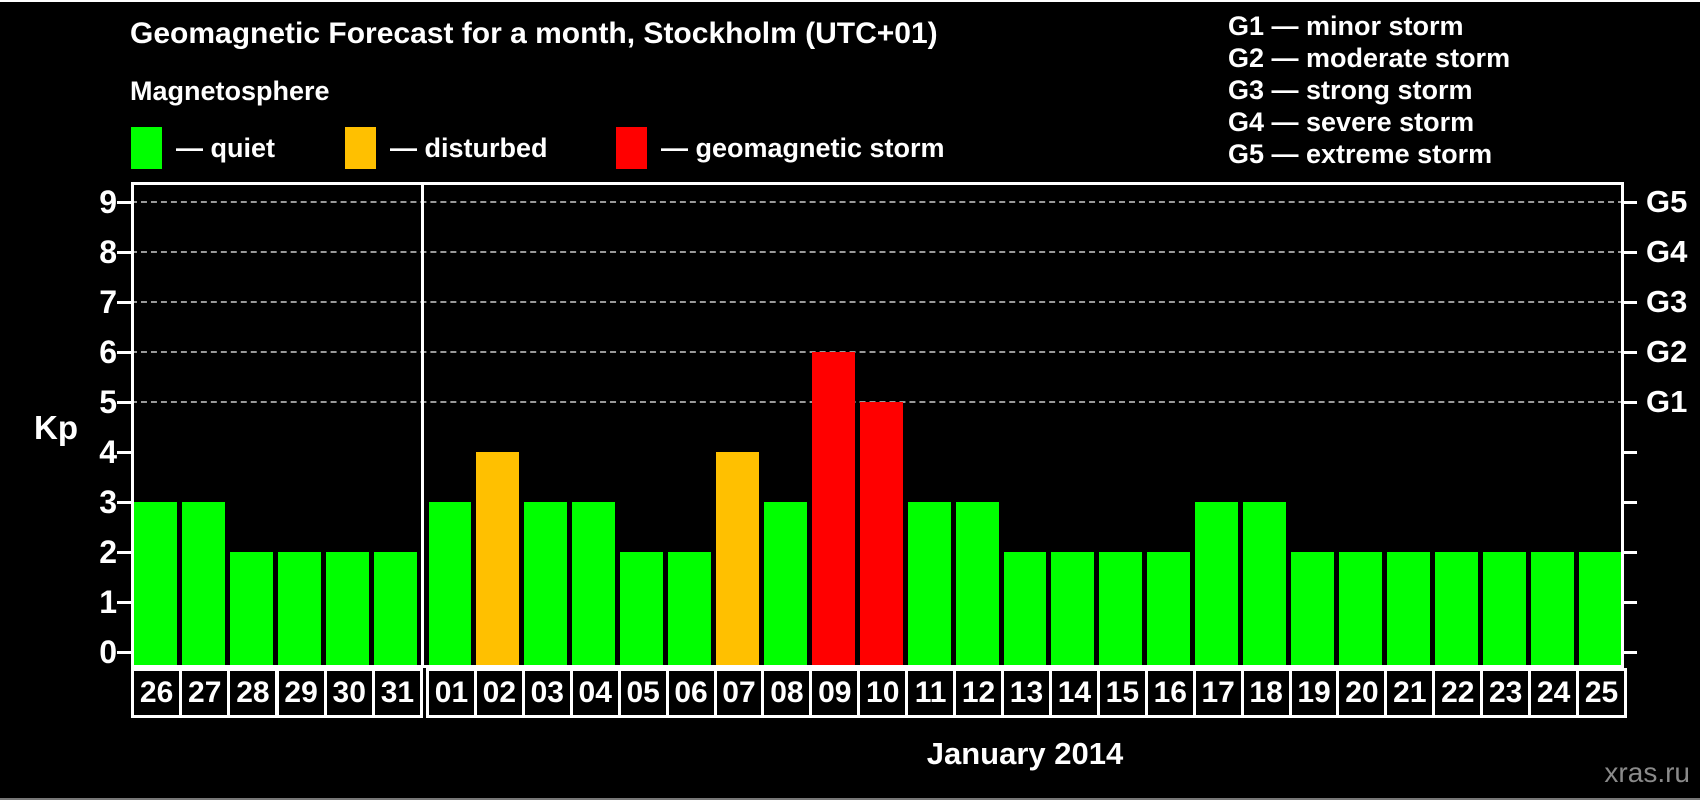  Describe the element at coordinates (1026, 693) in the screenshot. I see `day-label-13: 13` at that location.